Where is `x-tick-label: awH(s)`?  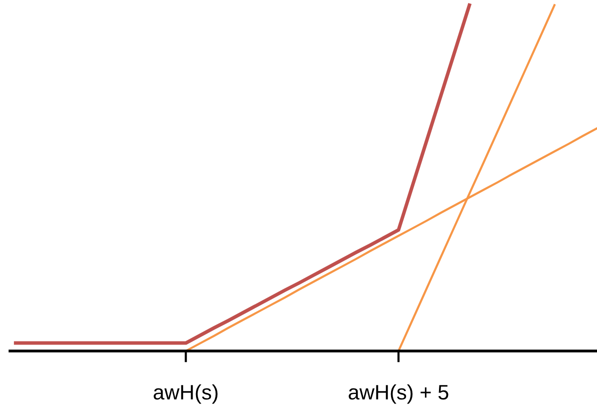
x-tick-label: awH(s) is located at coordinates (186, 394).